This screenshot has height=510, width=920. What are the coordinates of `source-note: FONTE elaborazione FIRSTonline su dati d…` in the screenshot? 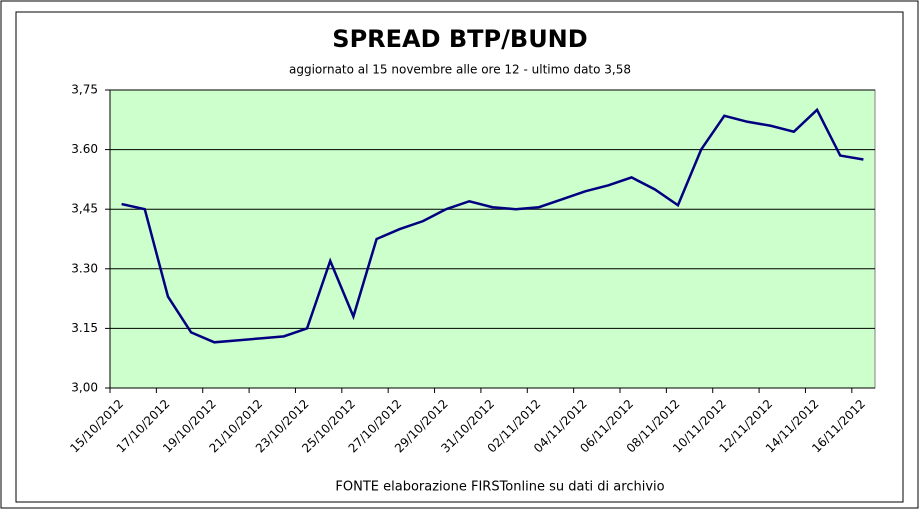 It's located at (499, 487).